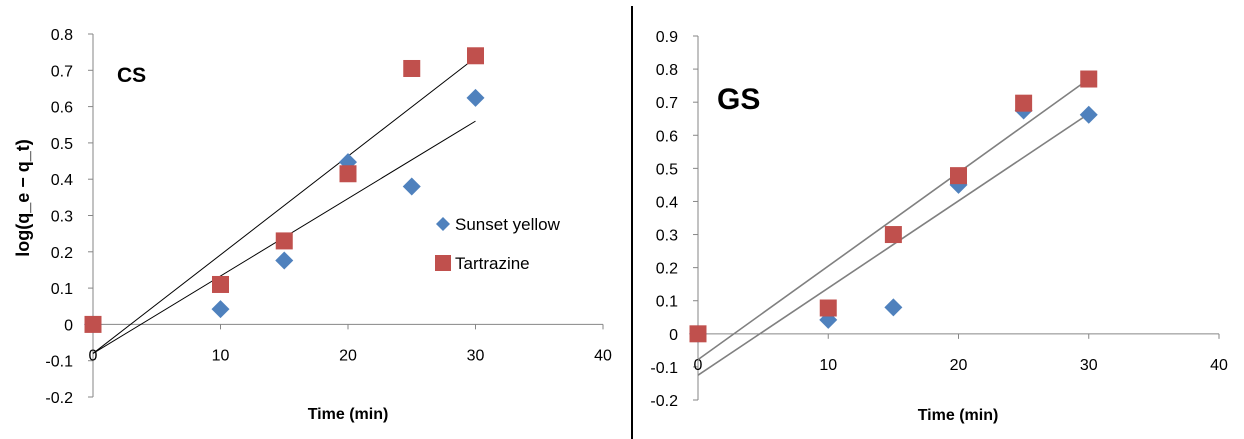 This screenshot has height=439, width=1244. I want to click on panel-label: CS, so click(131, 75).